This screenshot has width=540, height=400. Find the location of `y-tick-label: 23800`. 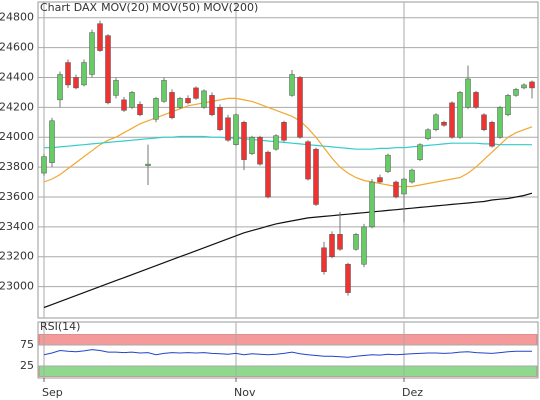

y-tick-label: 23800 is located at coordinates (17, 166).